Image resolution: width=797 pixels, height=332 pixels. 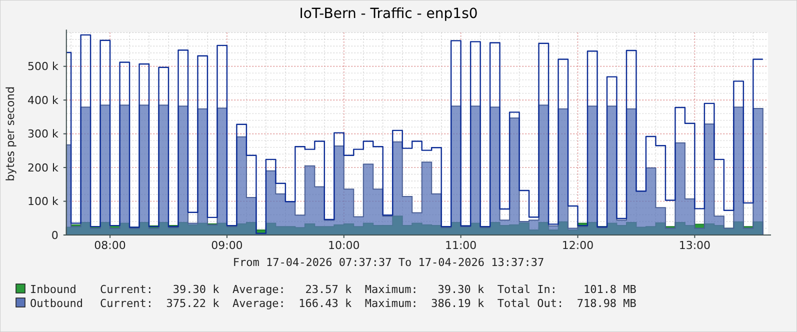 What do you see at coordinates (368, 303) in the screenshot?
I see `text: Current: 375.22 k Average: 166.43 k Maximum: 386.19 k Total Out: 718.98 MB` at bounding box center [368, 303].